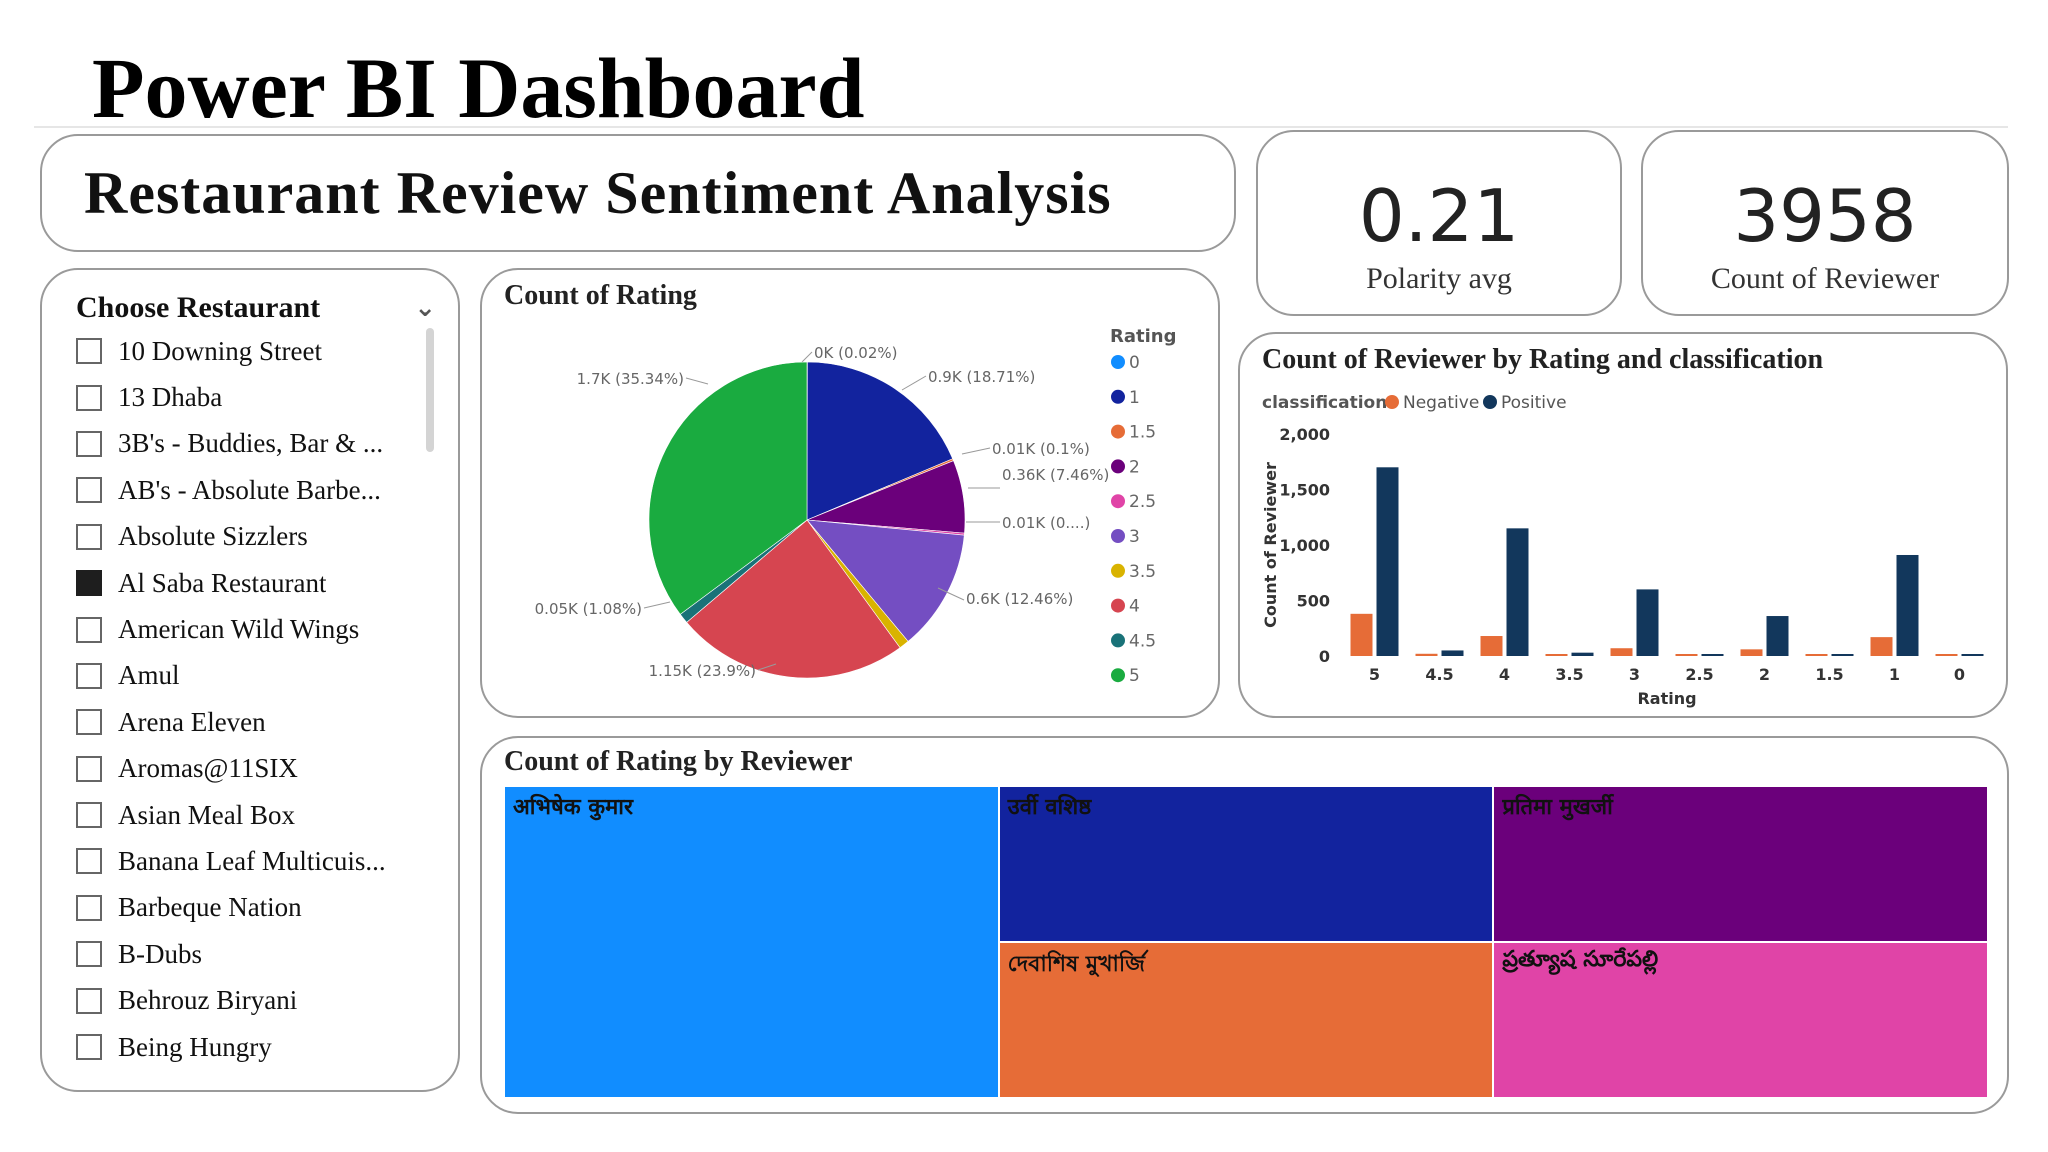 The image size is (2048, 1152). What do you see at coordinates (1439, 223) in the screenshot?
I see `polarity-kpi-card: 0.21 Polarity avg` at bounding box center [1439, 223].